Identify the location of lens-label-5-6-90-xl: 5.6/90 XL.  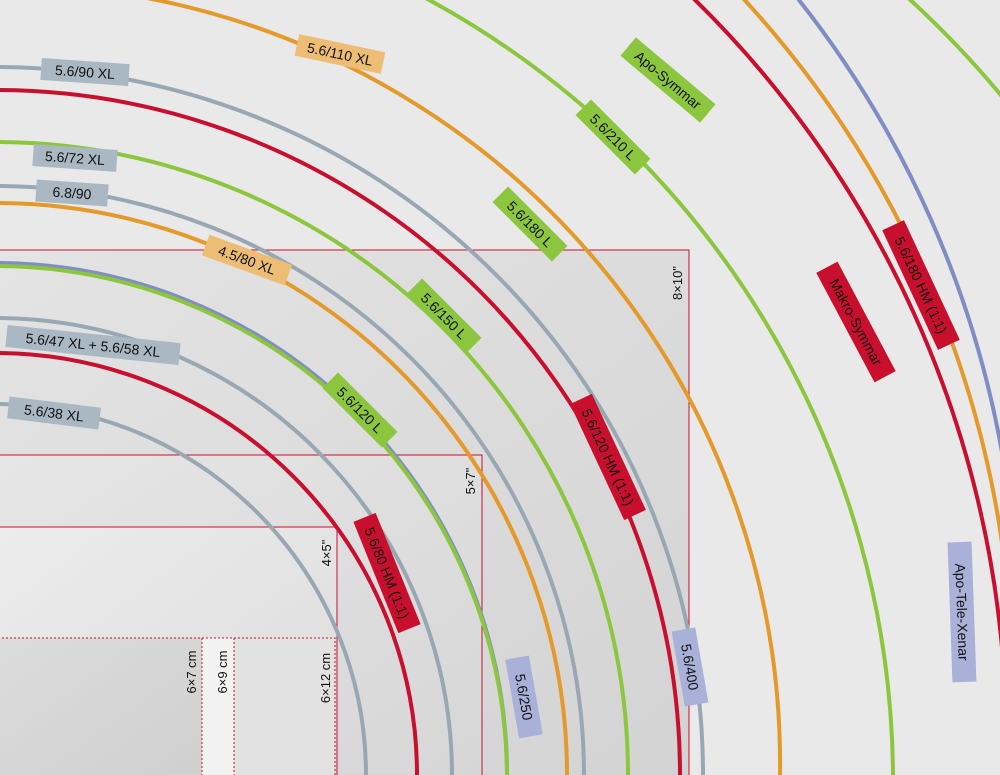
(85, 72).